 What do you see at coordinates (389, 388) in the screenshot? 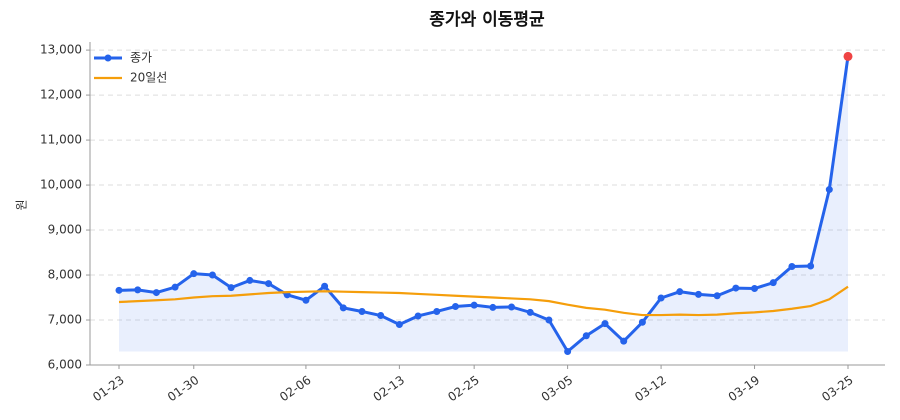
I see `x-tick-label: 02-13` at bounding box center [389, 388].